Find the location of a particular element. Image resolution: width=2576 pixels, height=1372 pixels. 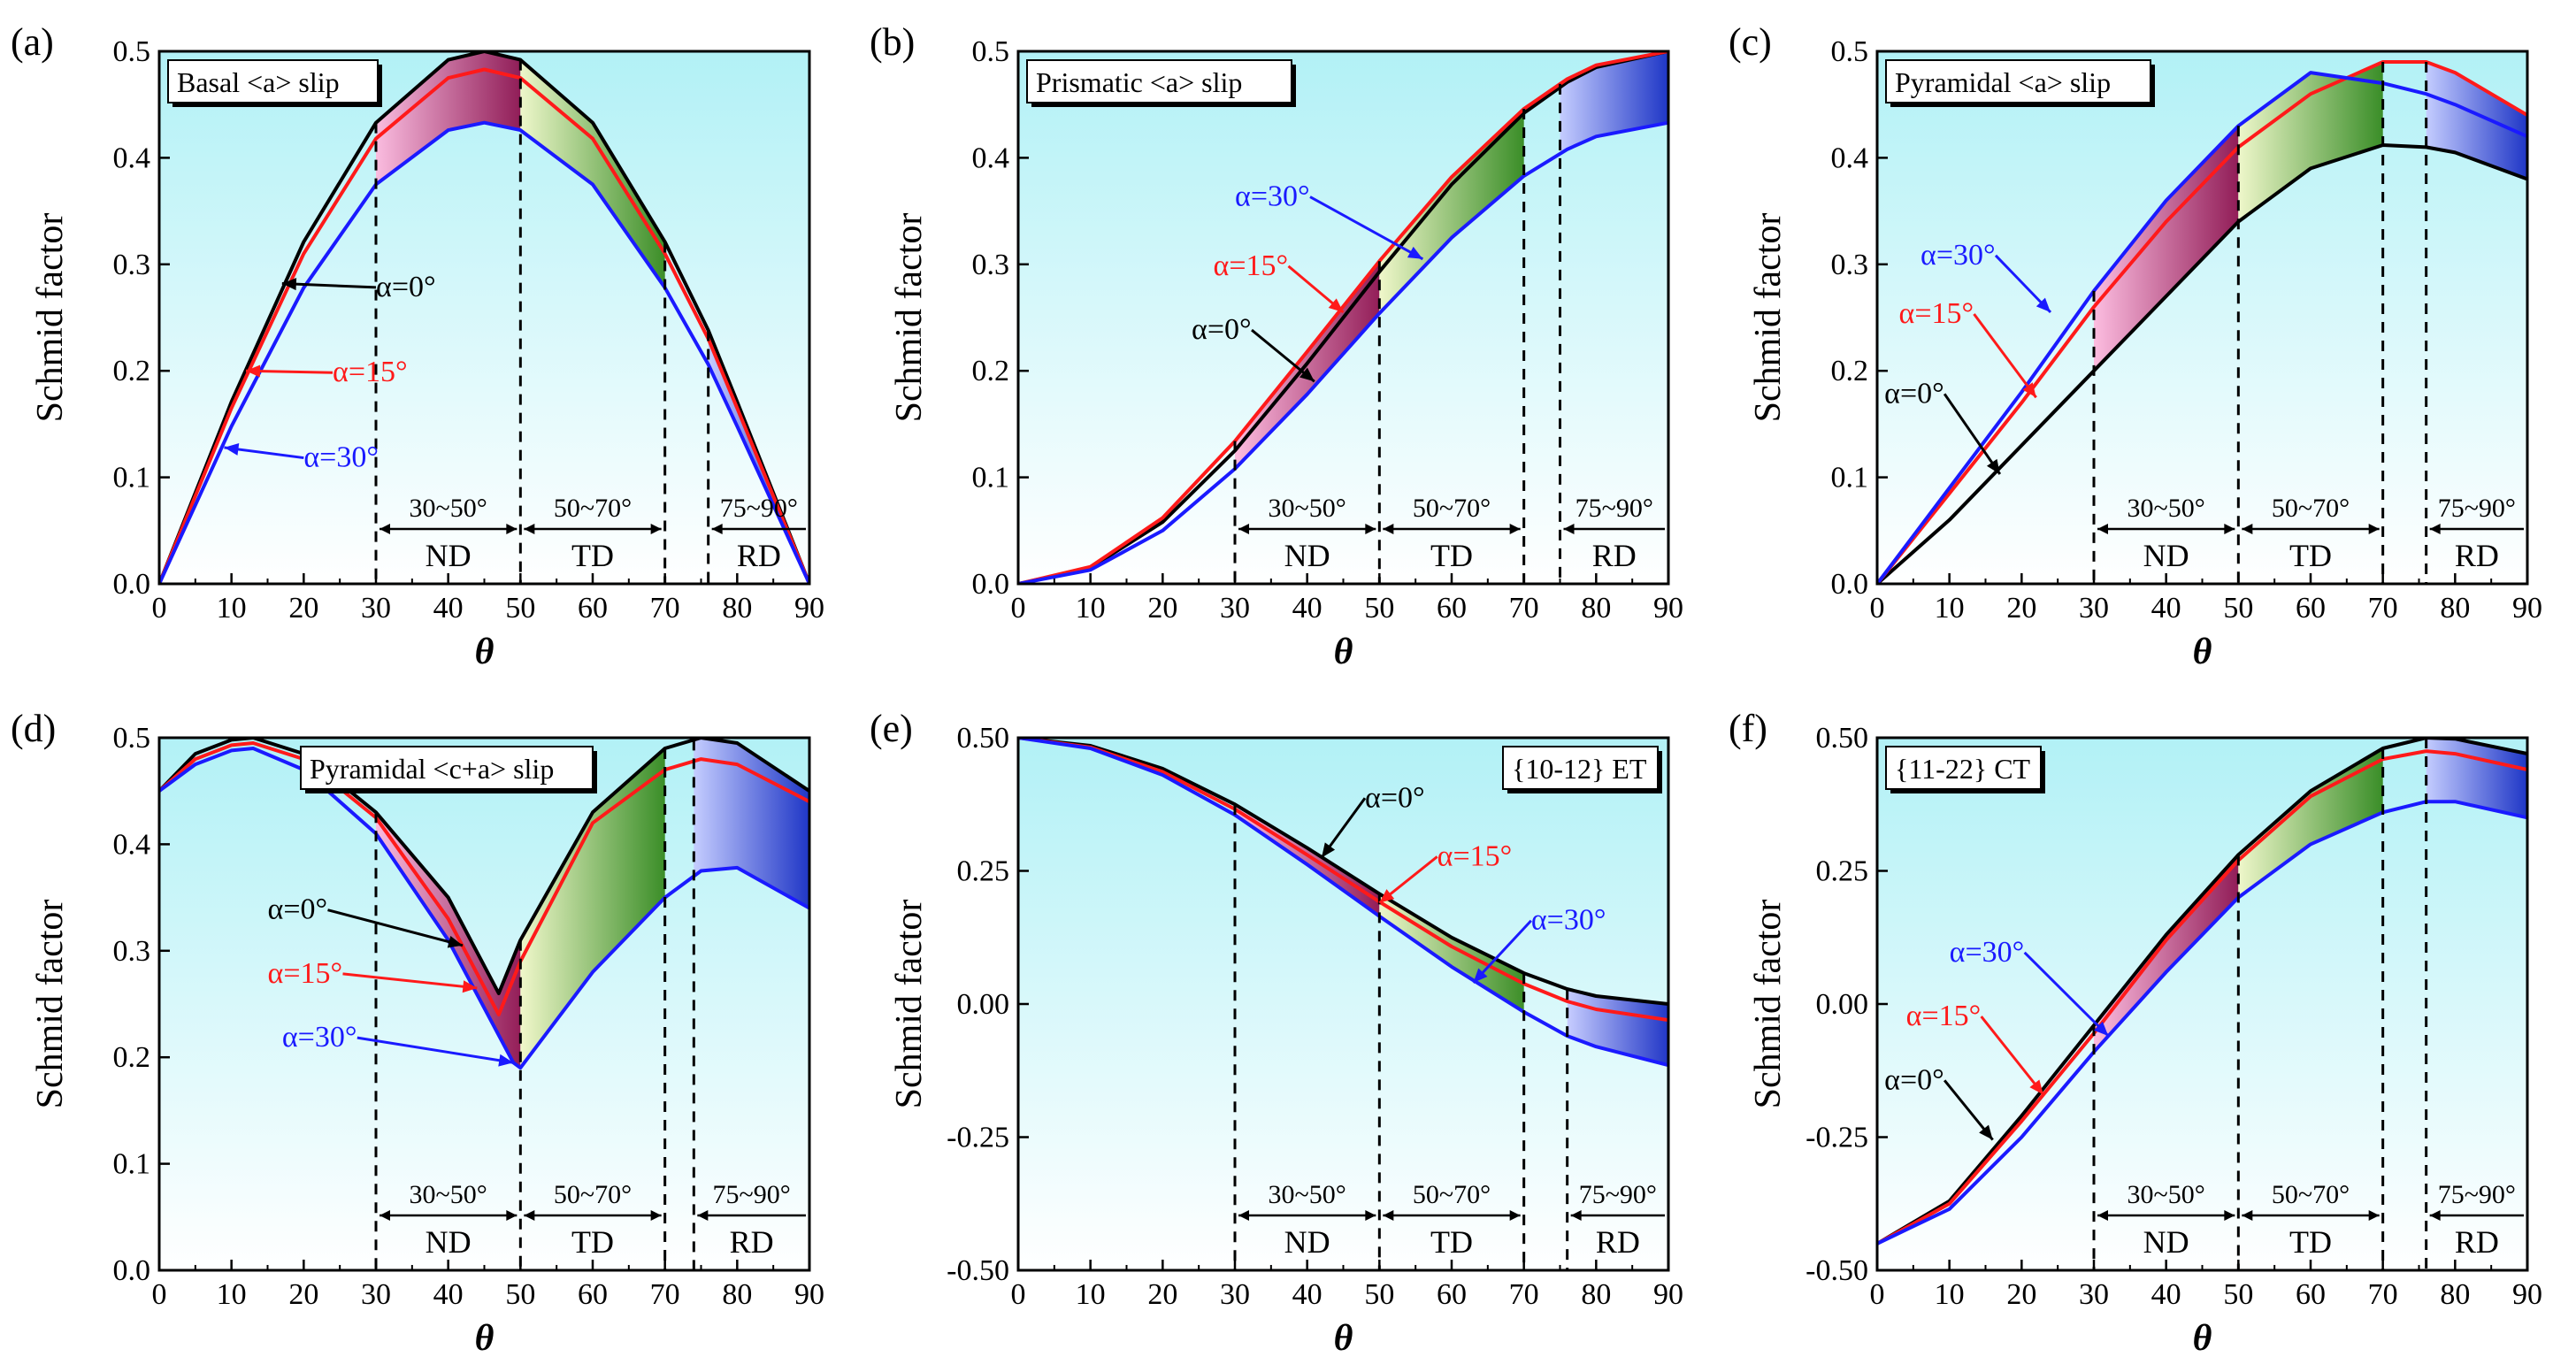

chart-title-box: Pyramidal <c+a> slip is located at coordinates (448, 769).